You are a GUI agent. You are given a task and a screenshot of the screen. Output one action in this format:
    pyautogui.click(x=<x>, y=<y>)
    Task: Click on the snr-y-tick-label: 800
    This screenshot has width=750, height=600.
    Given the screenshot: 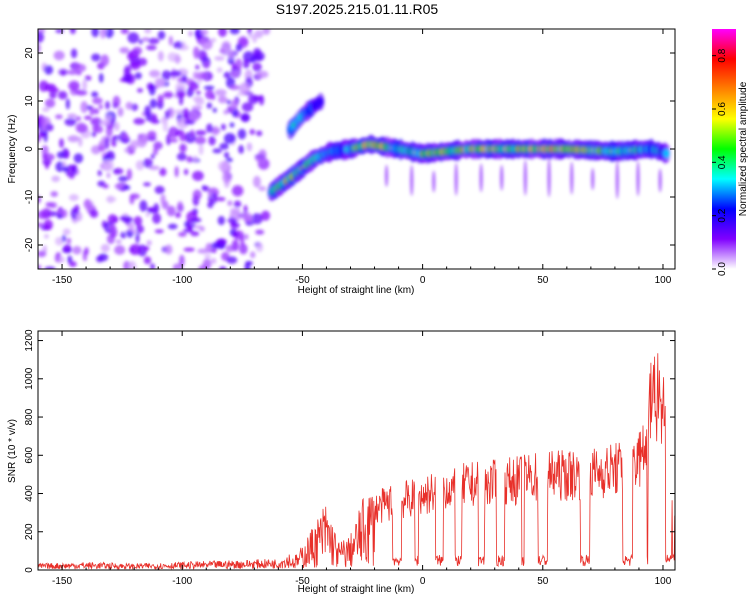 What is the action you would take?
    pyautogui.click(x=29, y=416)
    